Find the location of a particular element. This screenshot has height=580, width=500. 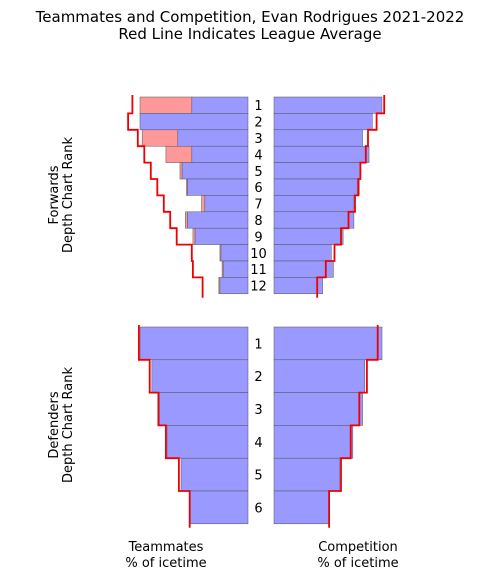

forwards-rank-label-2: 2 is located at coordinates (258, 123).